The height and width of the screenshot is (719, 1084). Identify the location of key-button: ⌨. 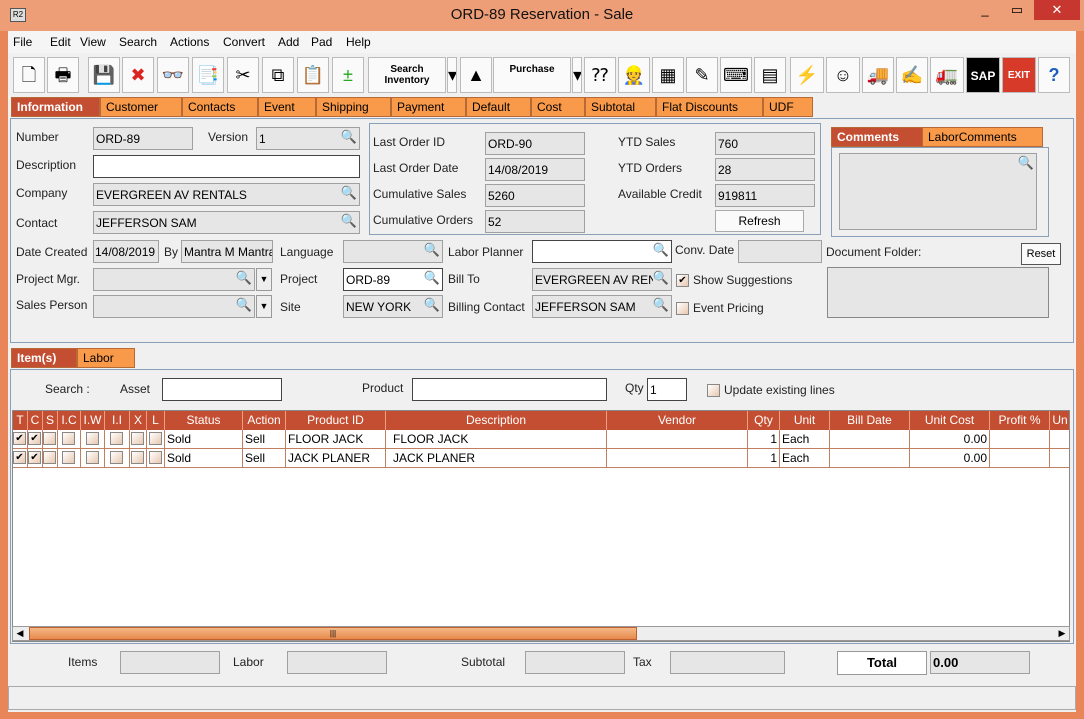
(736, 75).